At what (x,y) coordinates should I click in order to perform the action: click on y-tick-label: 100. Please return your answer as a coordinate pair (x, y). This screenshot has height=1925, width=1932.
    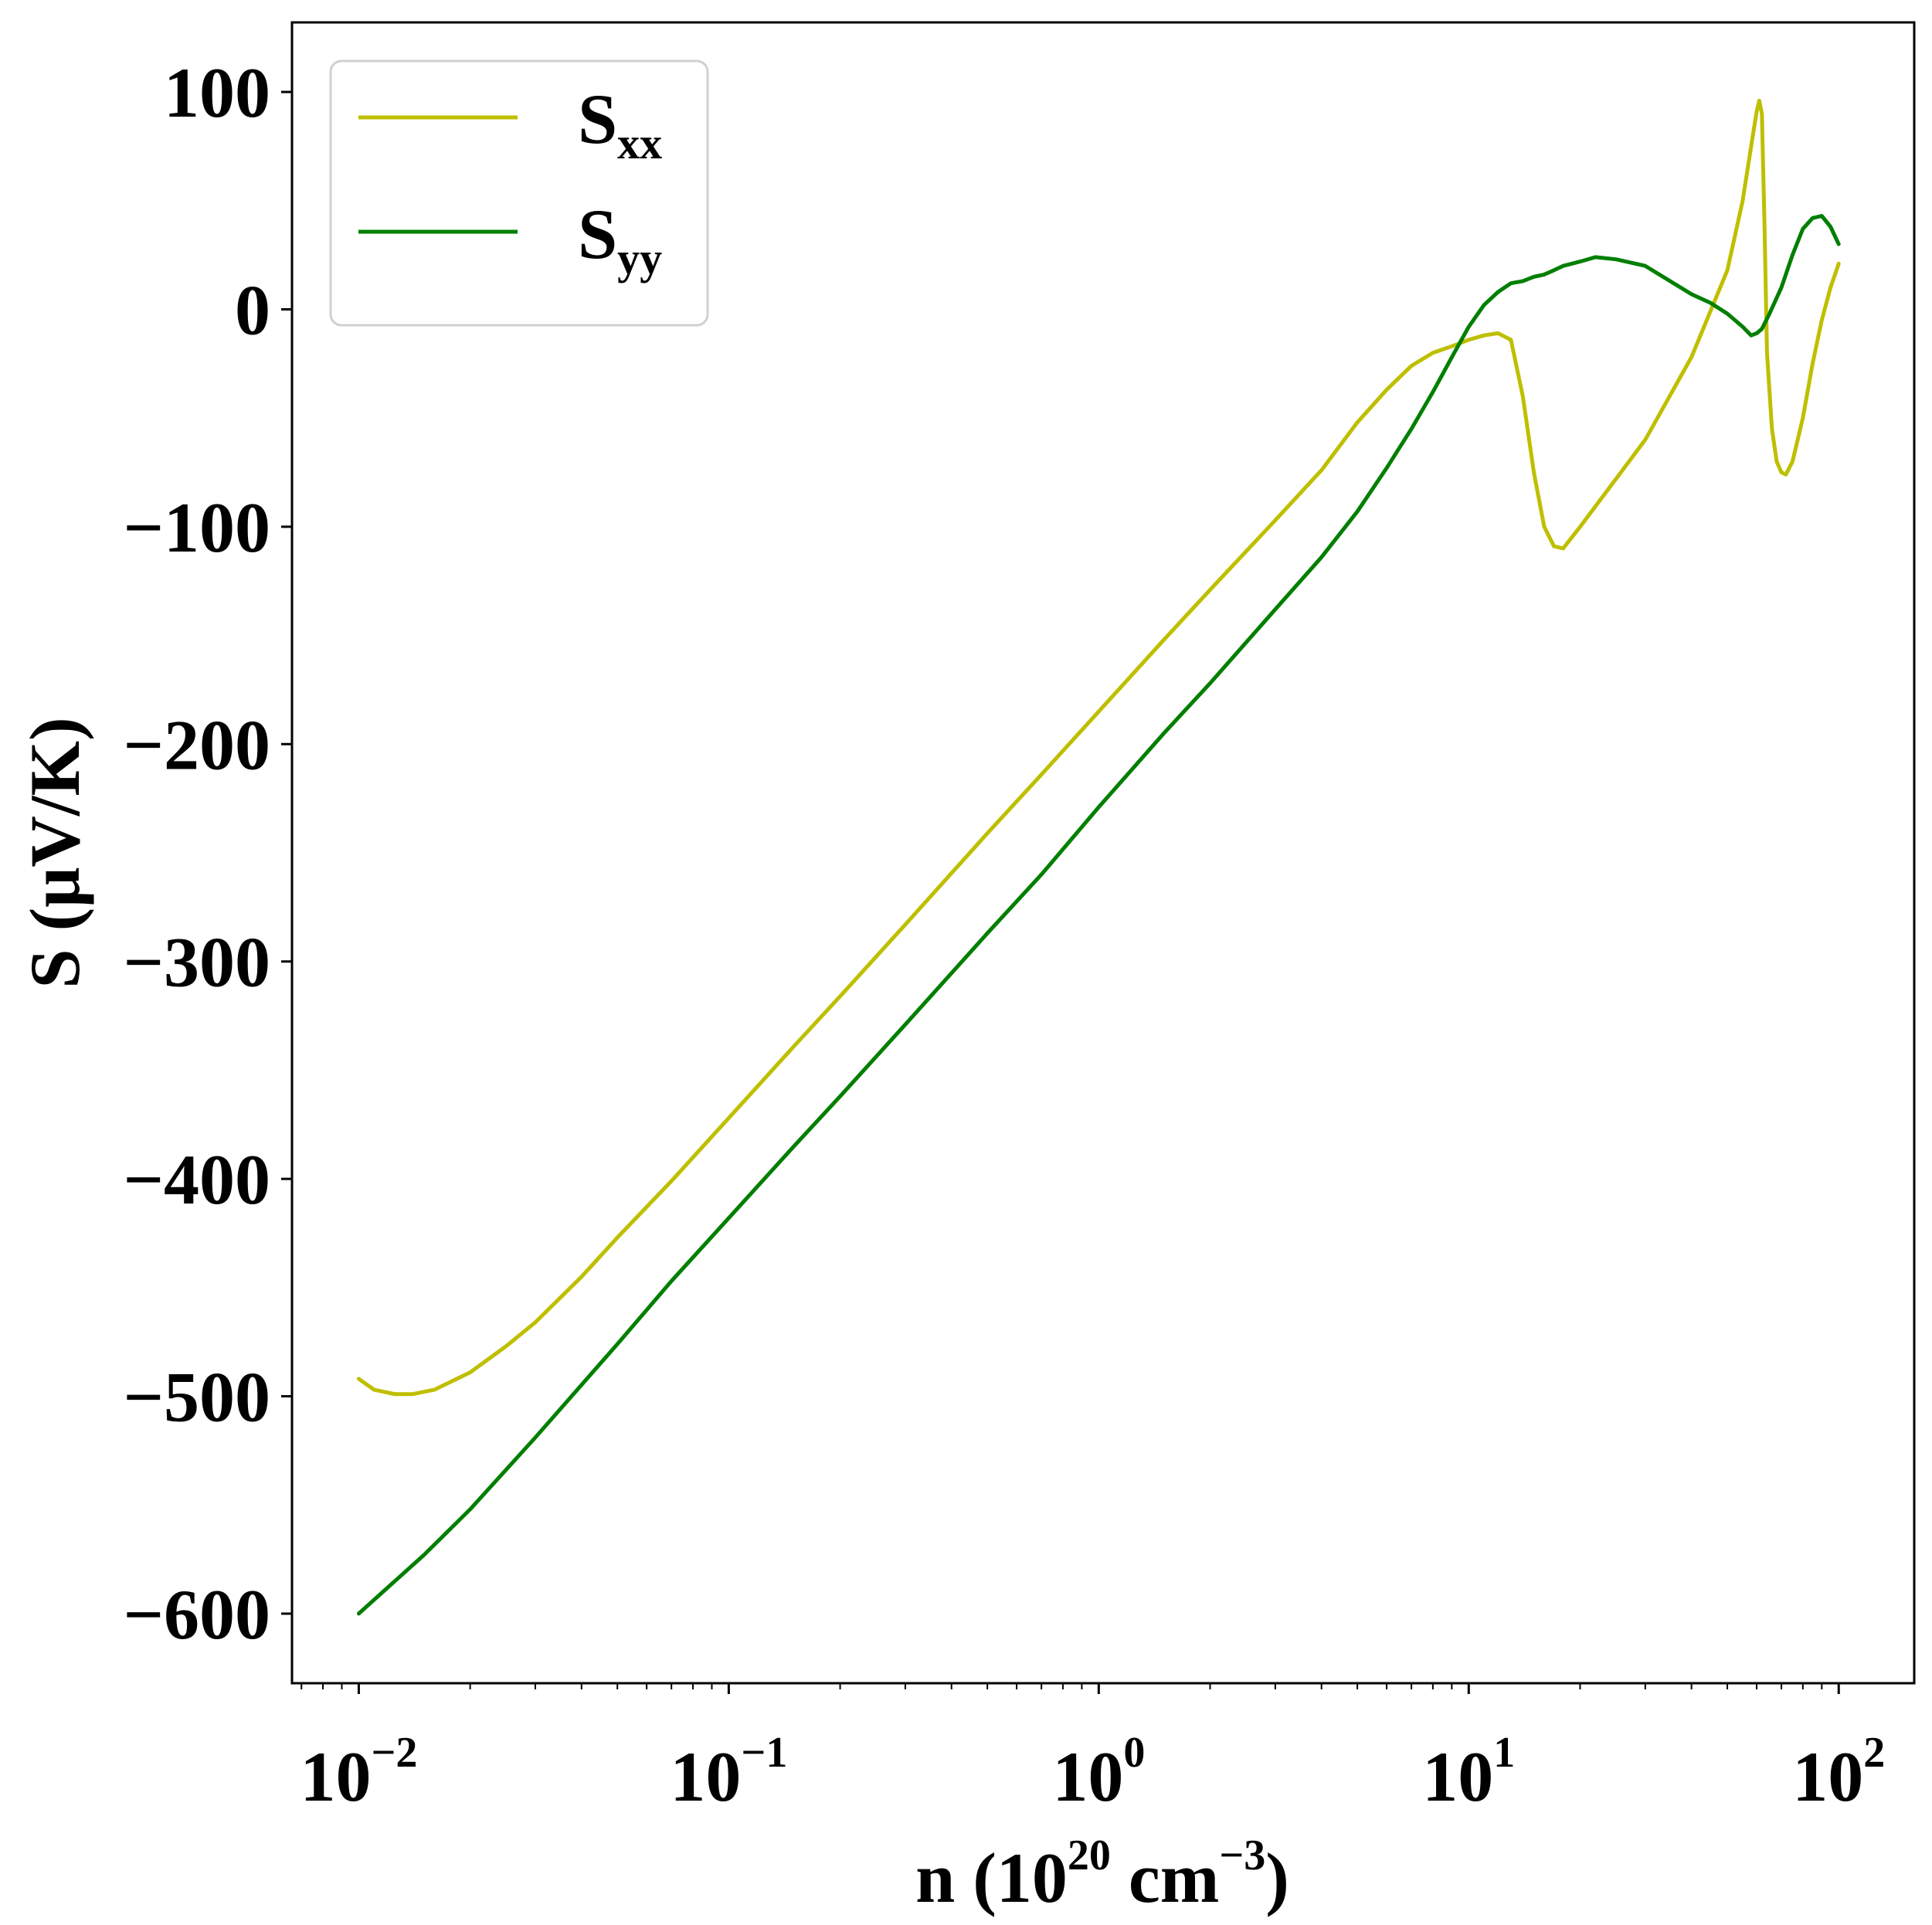
    Looking at the image, I should click on (217, 92).